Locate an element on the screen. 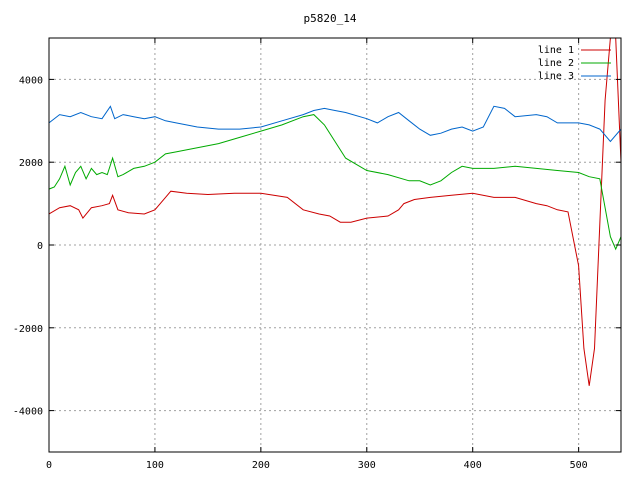 This screenshot has height=480, width=640. y-tick-label: -4000 is located at coordinates (28, 412).